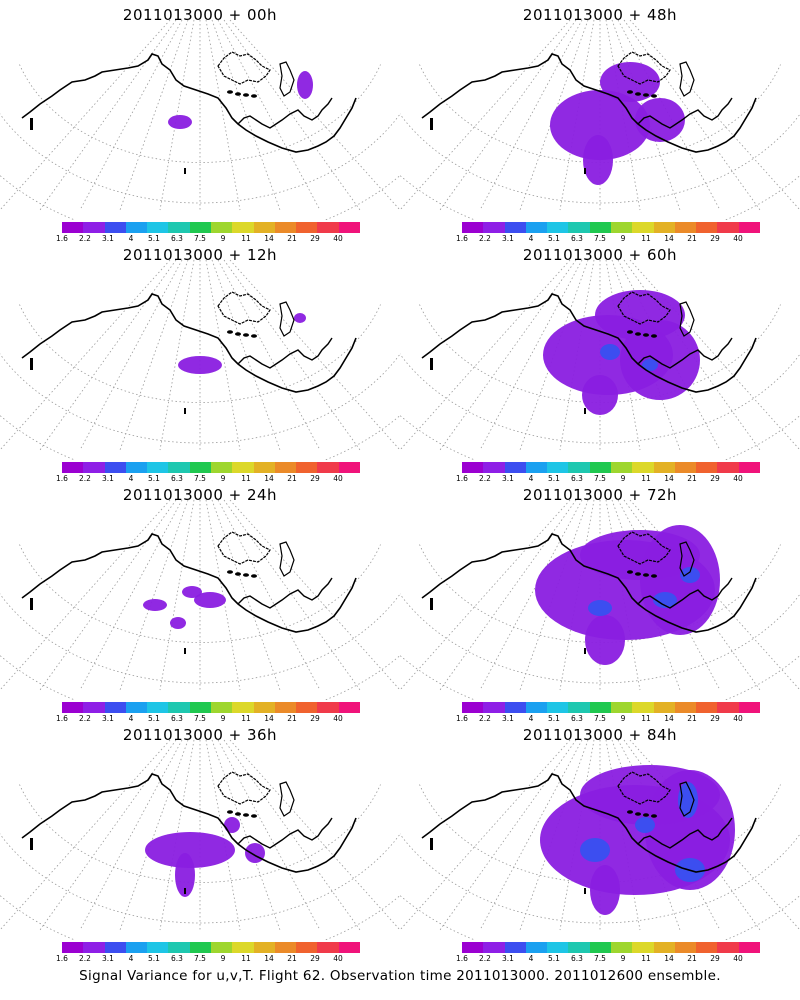 The image size is (800, 1000). I want to click on colorbar-tick-label: 3.1, so click(108, 718).